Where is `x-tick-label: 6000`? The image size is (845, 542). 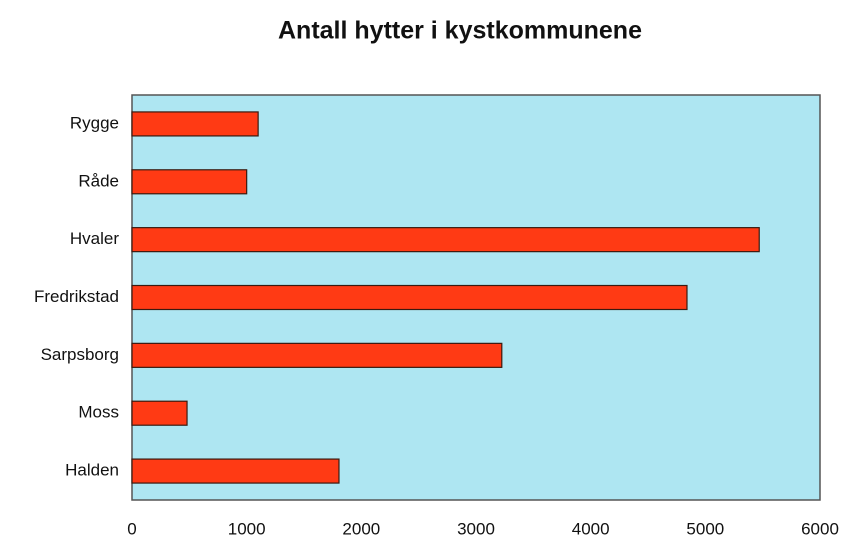
x-tick-label: 6000 is located at coordinates (820, 528).